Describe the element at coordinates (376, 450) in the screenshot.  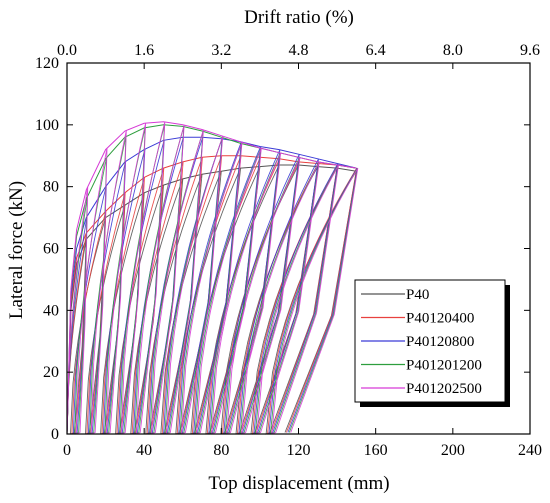
I see `x-tick-label: 160` at that location.